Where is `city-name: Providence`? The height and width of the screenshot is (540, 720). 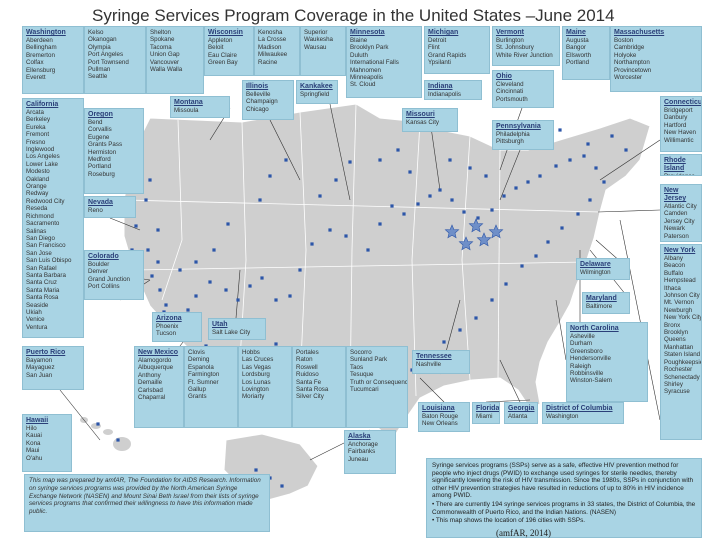
city-name: Providence is located at coordinates (681, 174).